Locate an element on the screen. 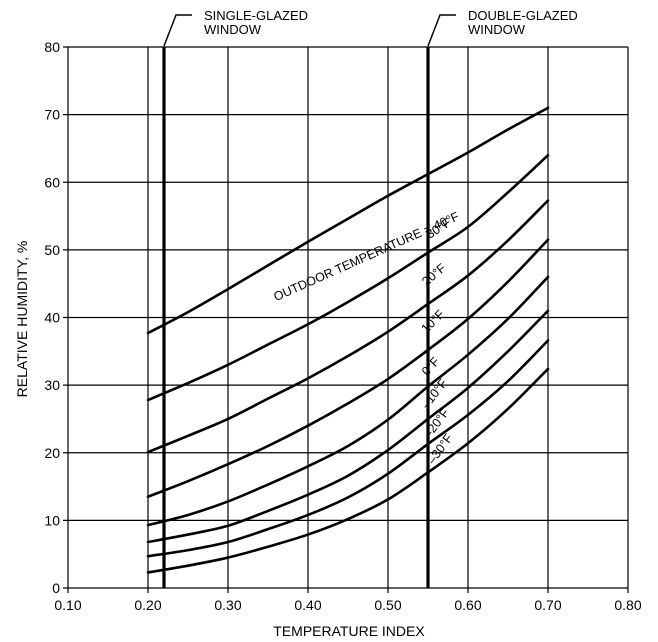  reference-line-label: SINGLE-GLAZED is located at coordinates (256, 15).